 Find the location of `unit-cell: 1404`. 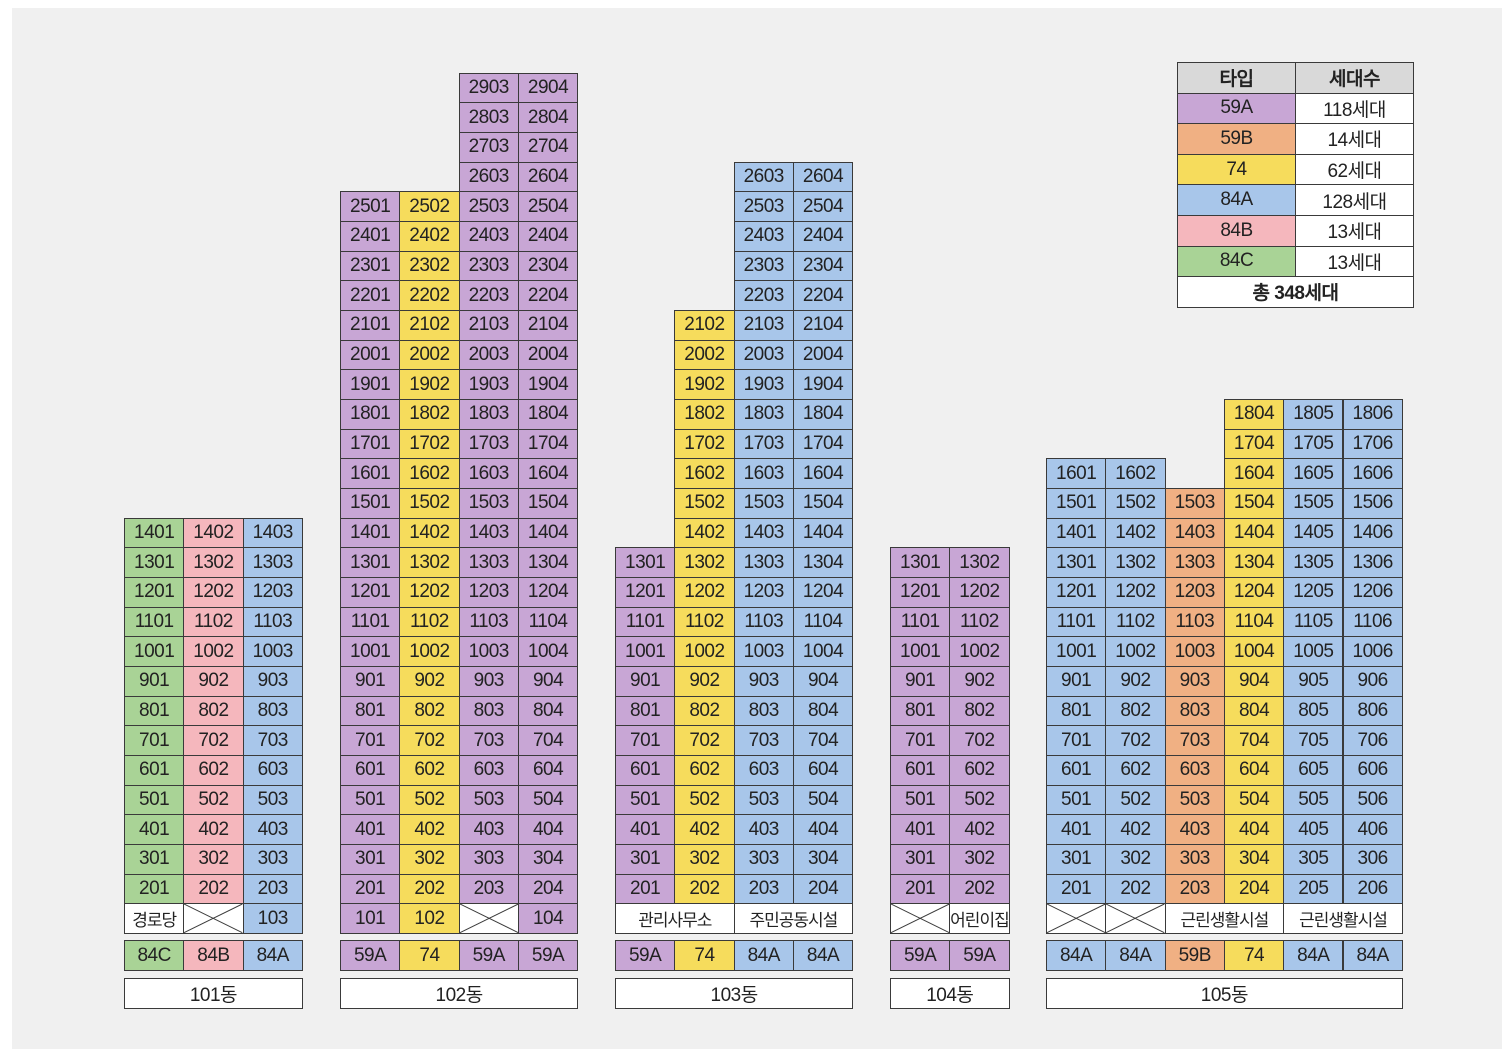

unit-cell: 1404 is located at coordinates (823, 533).